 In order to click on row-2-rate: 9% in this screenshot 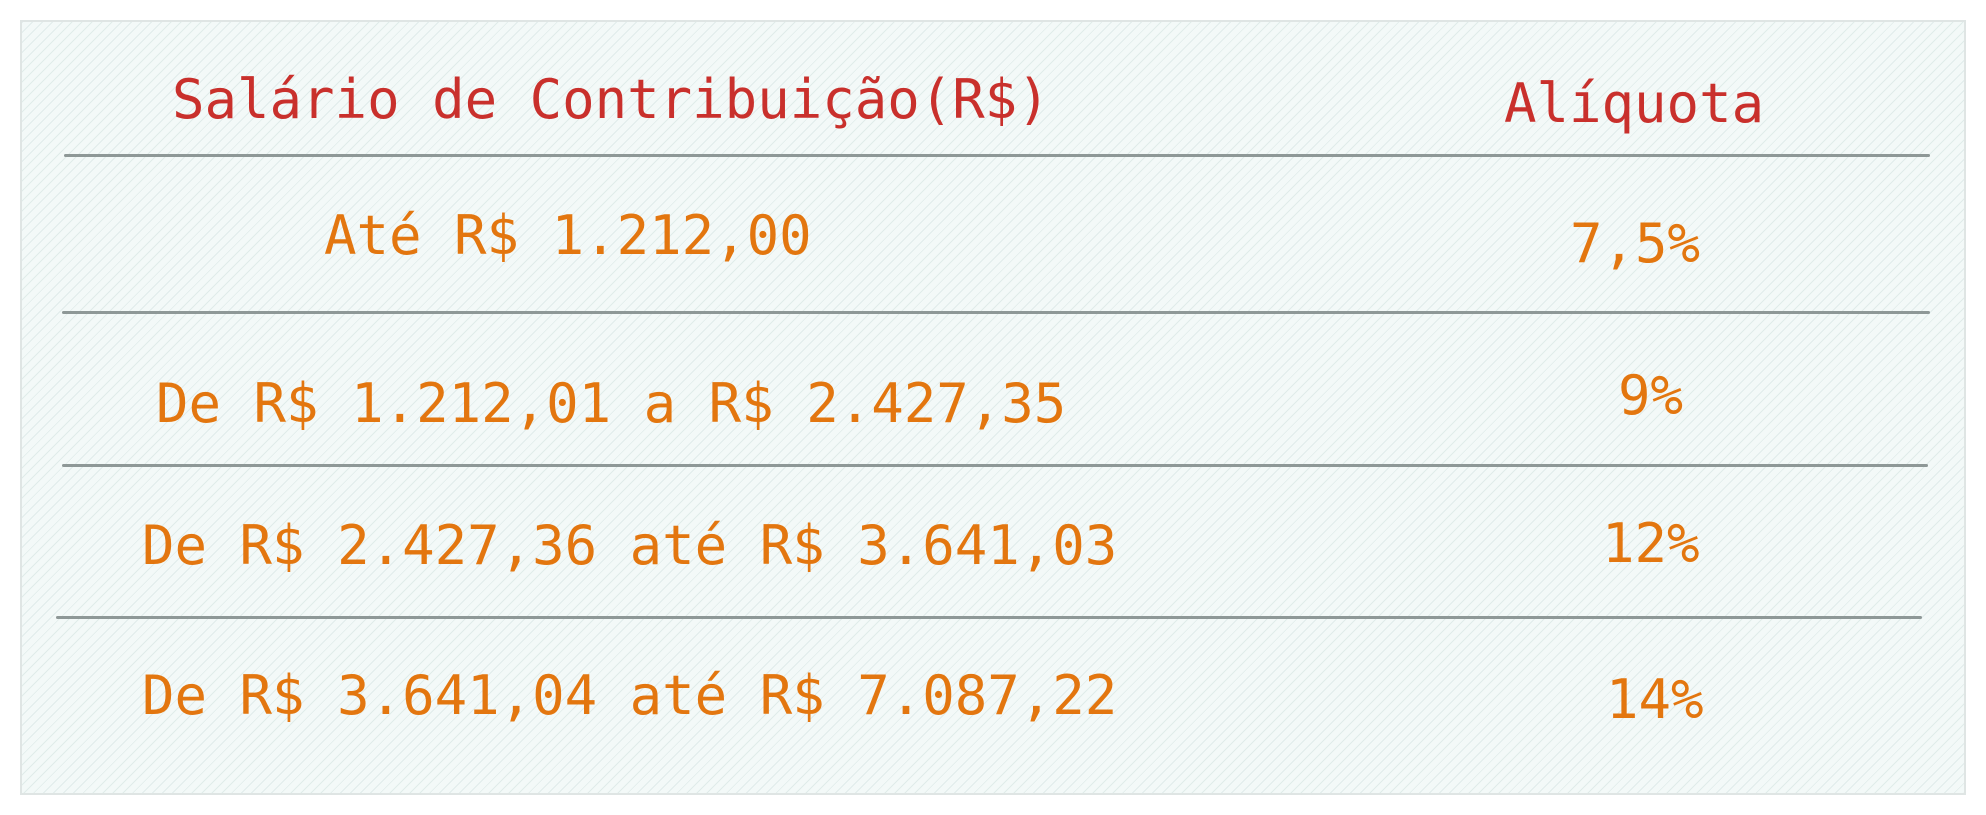, I will do `click(1651, 395)`.